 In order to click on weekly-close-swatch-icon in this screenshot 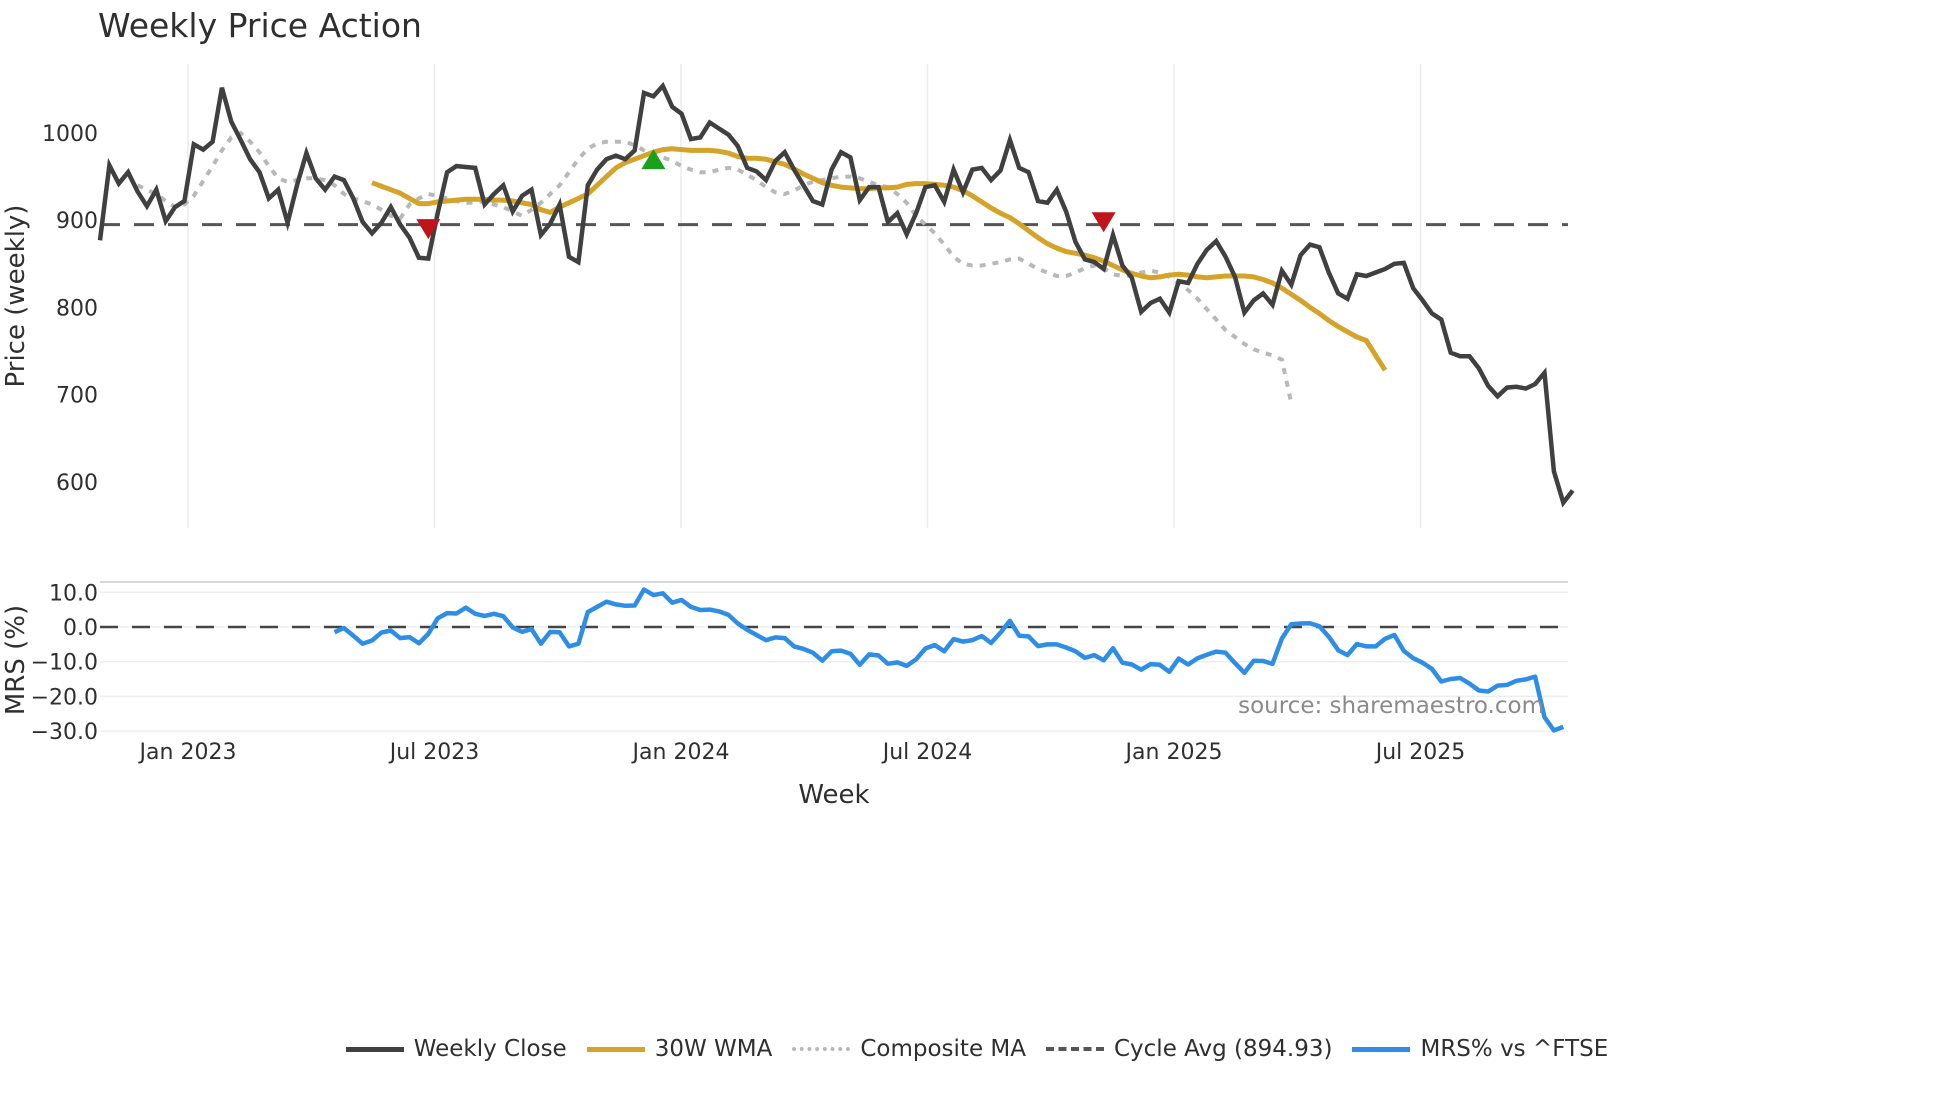, I will do `click(374, 1049)`.